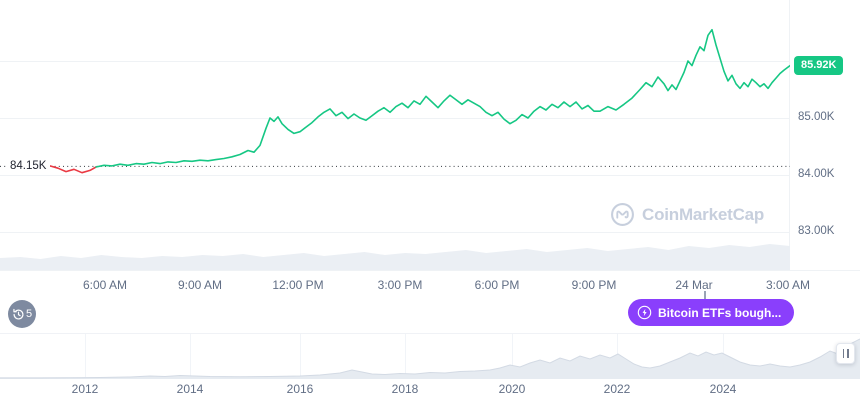  Describe the element at coordinates (723, 389) in the screenshot. I see `year-label: 2024` at that location.